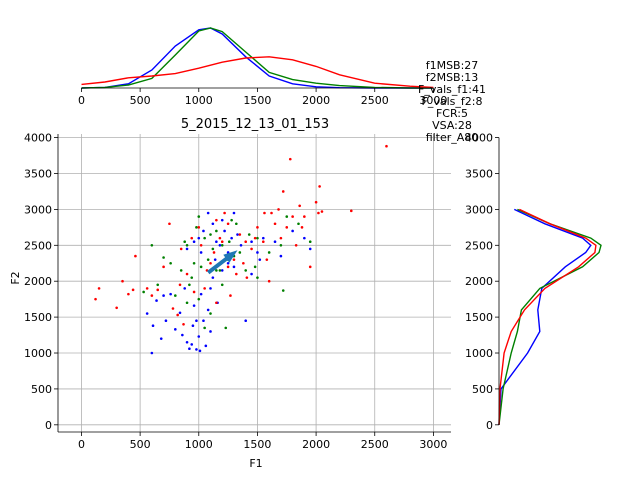 The width and height of the screenshot is (640, 480). Describe the element at coordinates (38, 317) in the screenshot. I see `y-tick-label: 1500` at that location.